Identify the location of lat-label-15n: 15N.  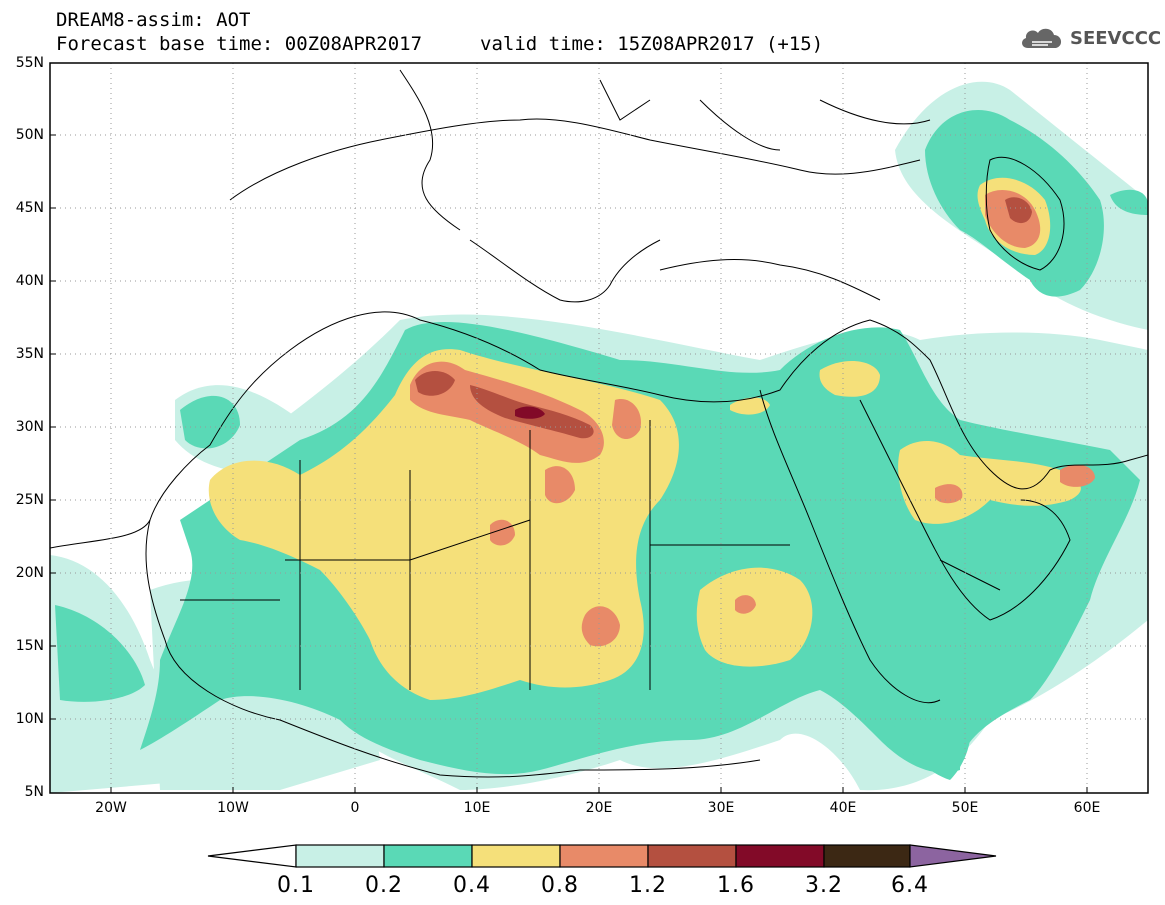
(29, 646).